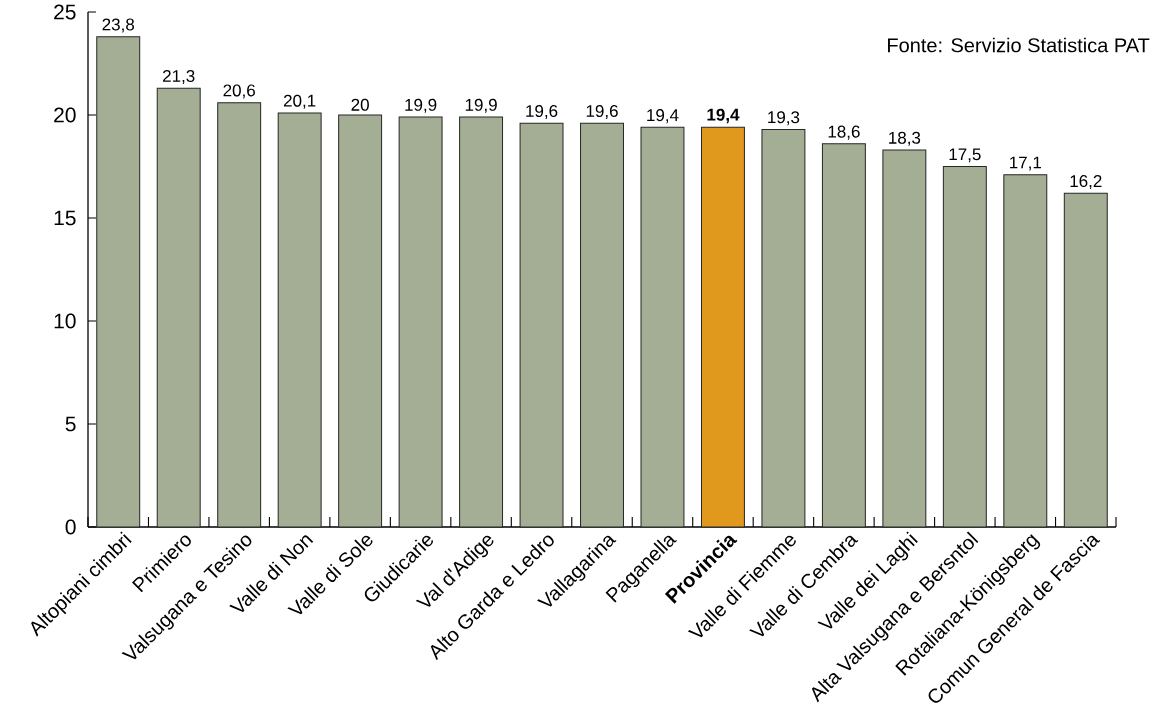  I want to click on data-label: 18,6, so click(844, 132).